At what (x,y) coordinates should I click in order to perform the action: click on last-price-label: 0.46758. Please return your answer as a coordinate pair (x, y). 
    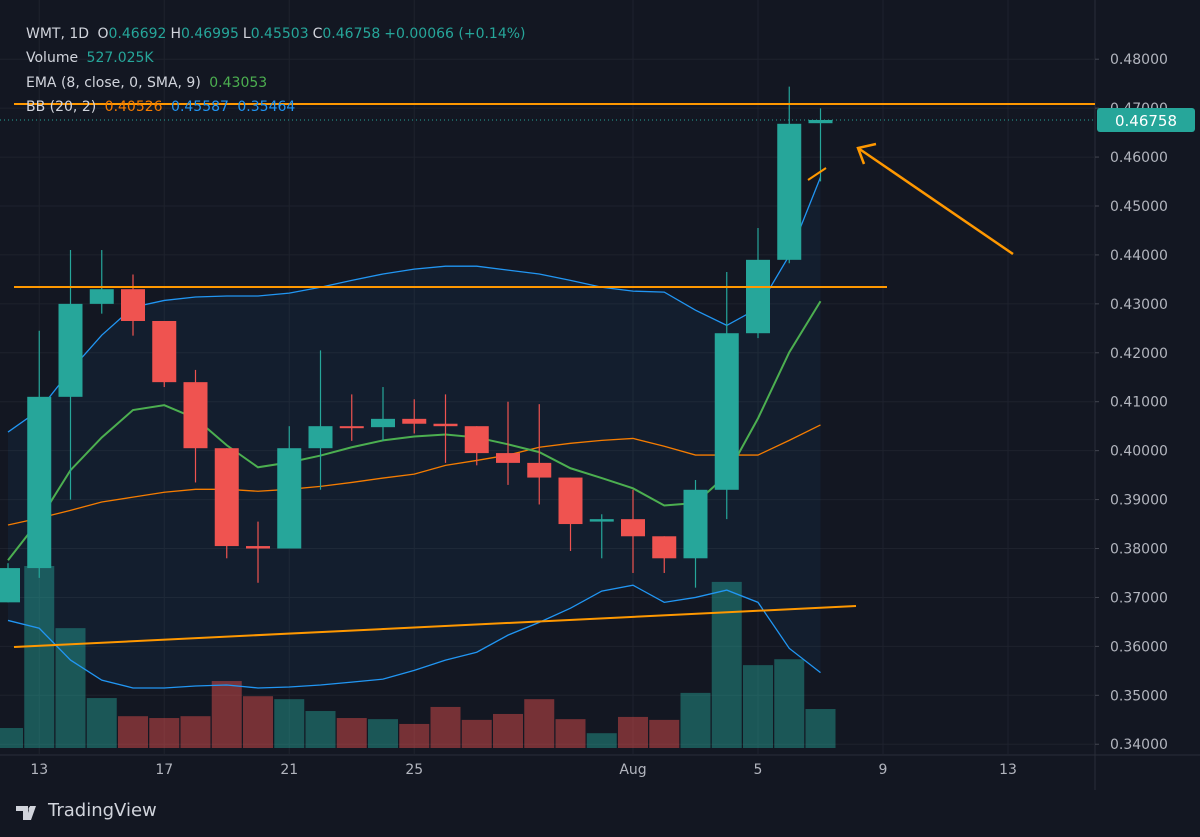
    Looking at the image, I should click on (1146, 121).